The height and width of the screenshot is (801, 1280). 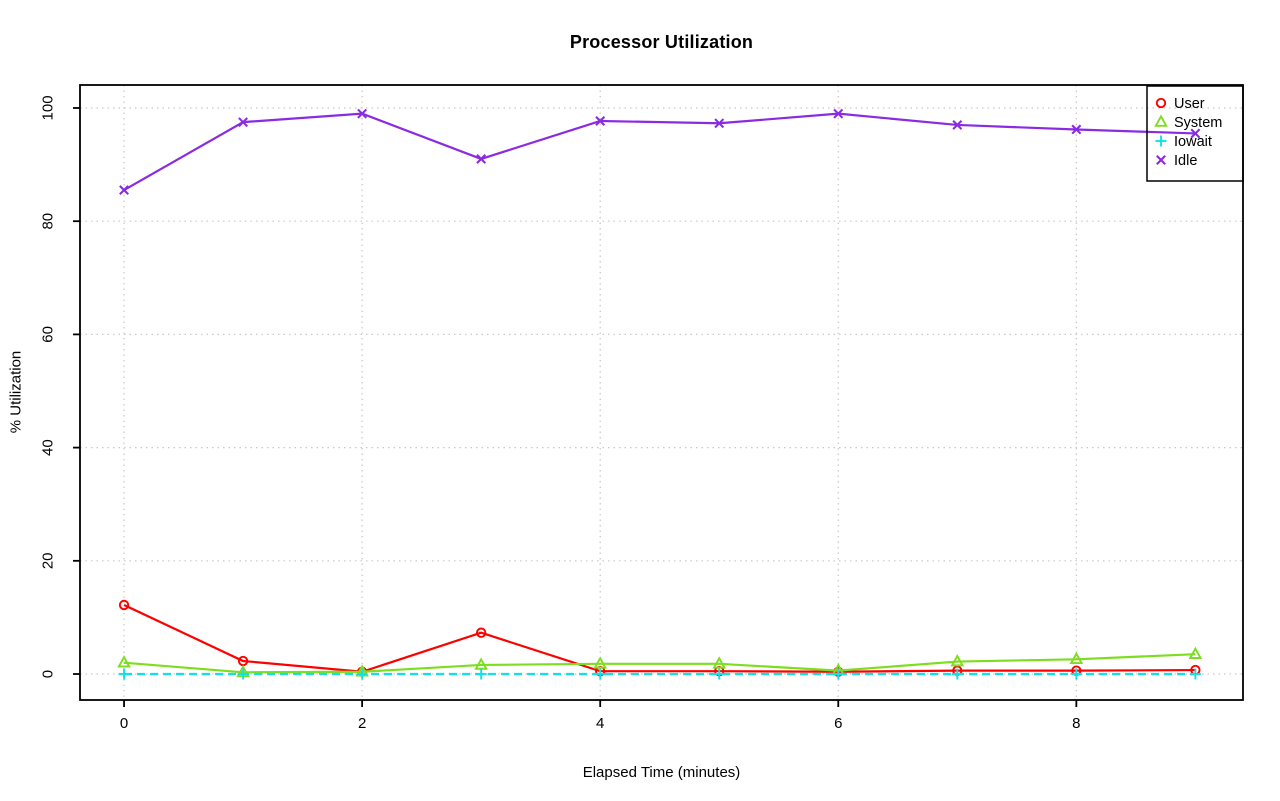 I want to click on legend-label-idle: Idle, so click(x=1185, y=161).